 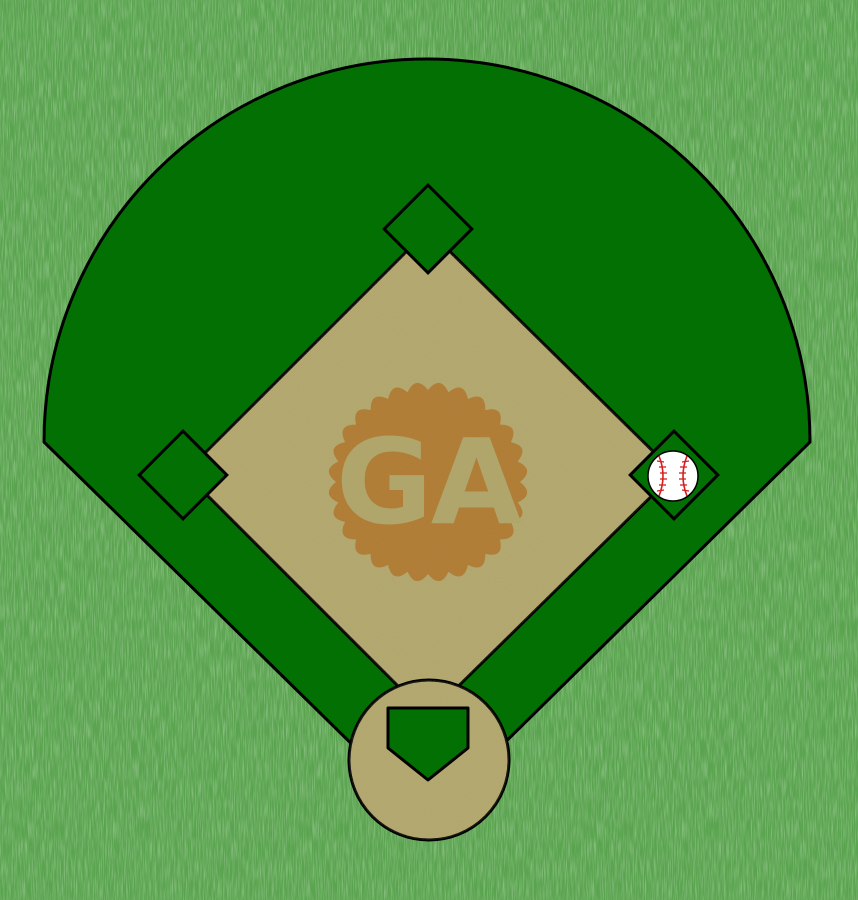 What do you see at coordinates (183, 475) in the screenshot?
I see `third-base` at bounding box center [183, 475].